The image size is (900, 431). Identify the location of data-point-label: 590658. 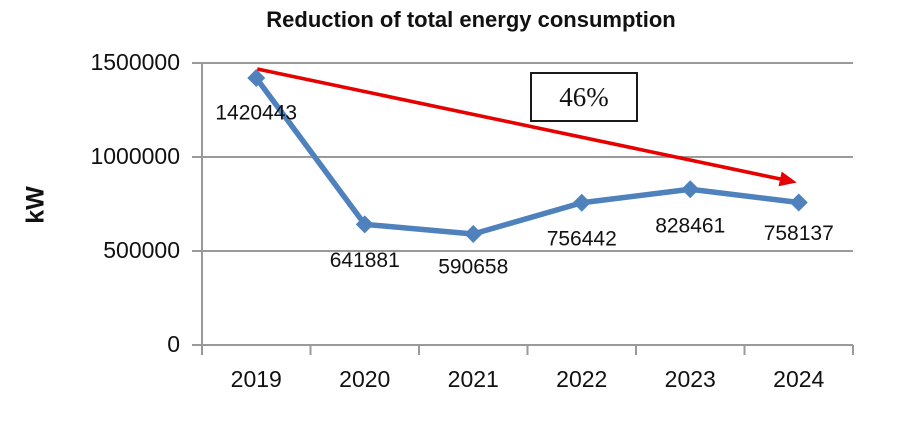
(473, 266).